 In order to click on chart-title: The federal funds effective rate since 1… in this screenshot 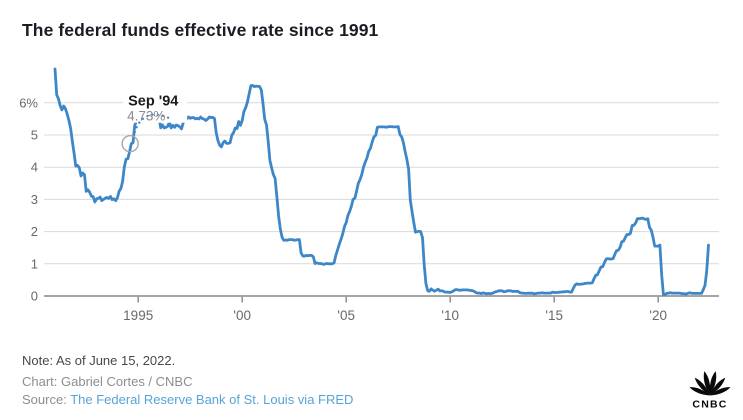, I will do `click(200, 30)`.